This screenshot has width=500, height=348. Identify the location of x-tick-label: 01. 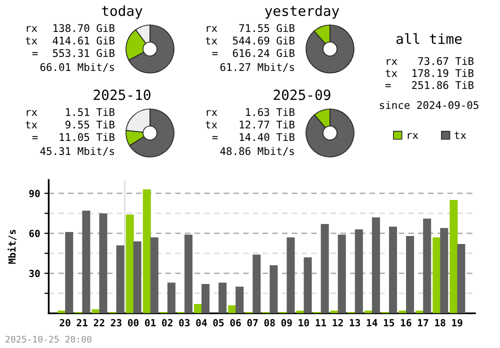
(150, 322).